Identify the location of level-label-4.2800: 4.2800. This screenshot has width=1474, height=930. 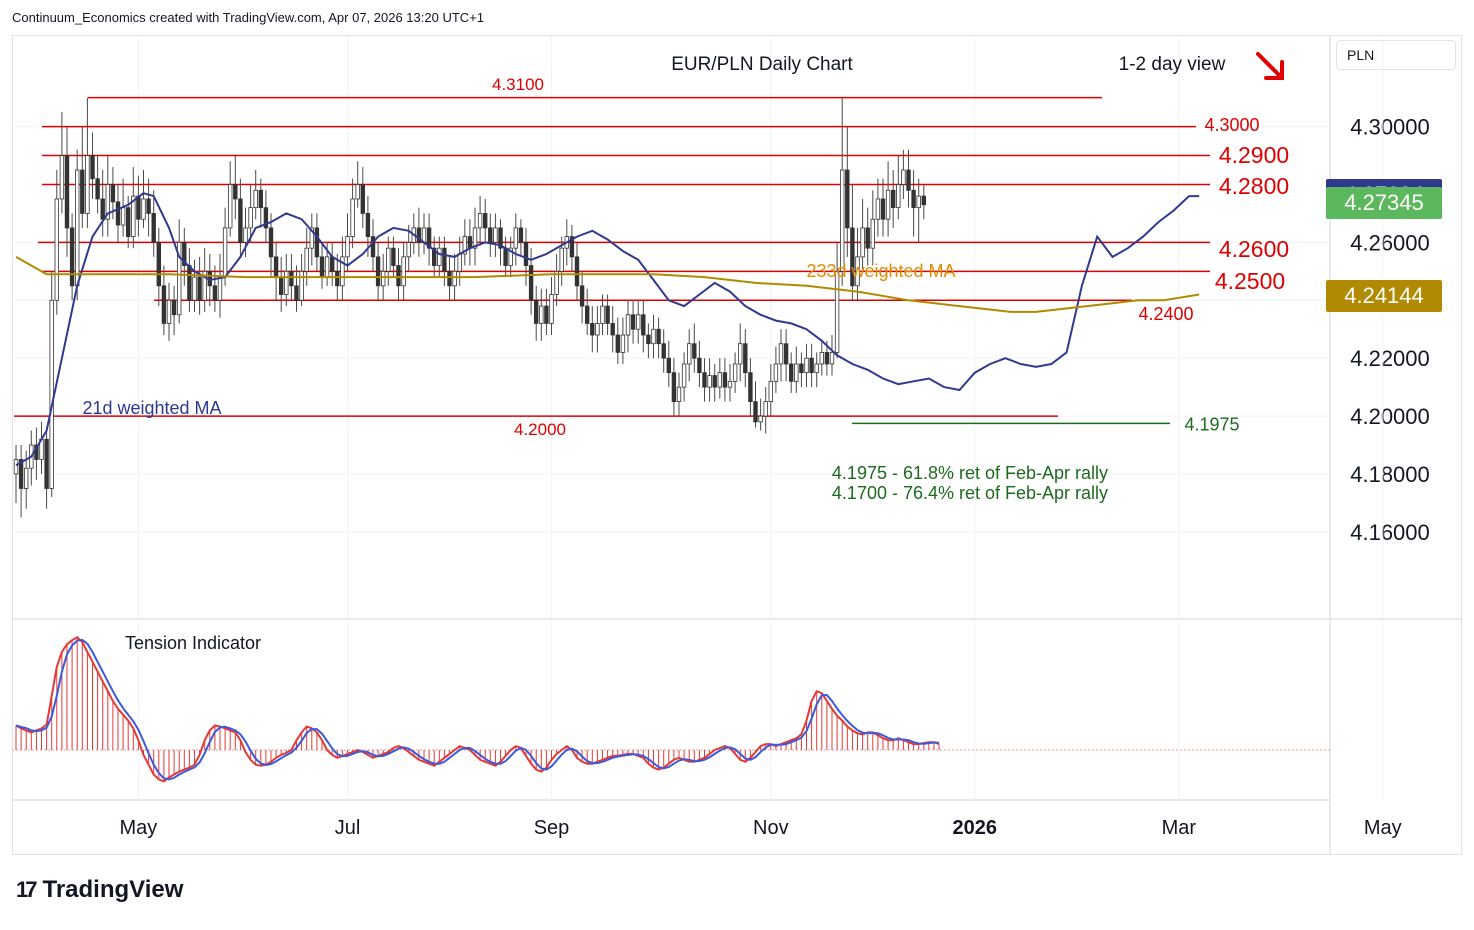
(1254, 186).